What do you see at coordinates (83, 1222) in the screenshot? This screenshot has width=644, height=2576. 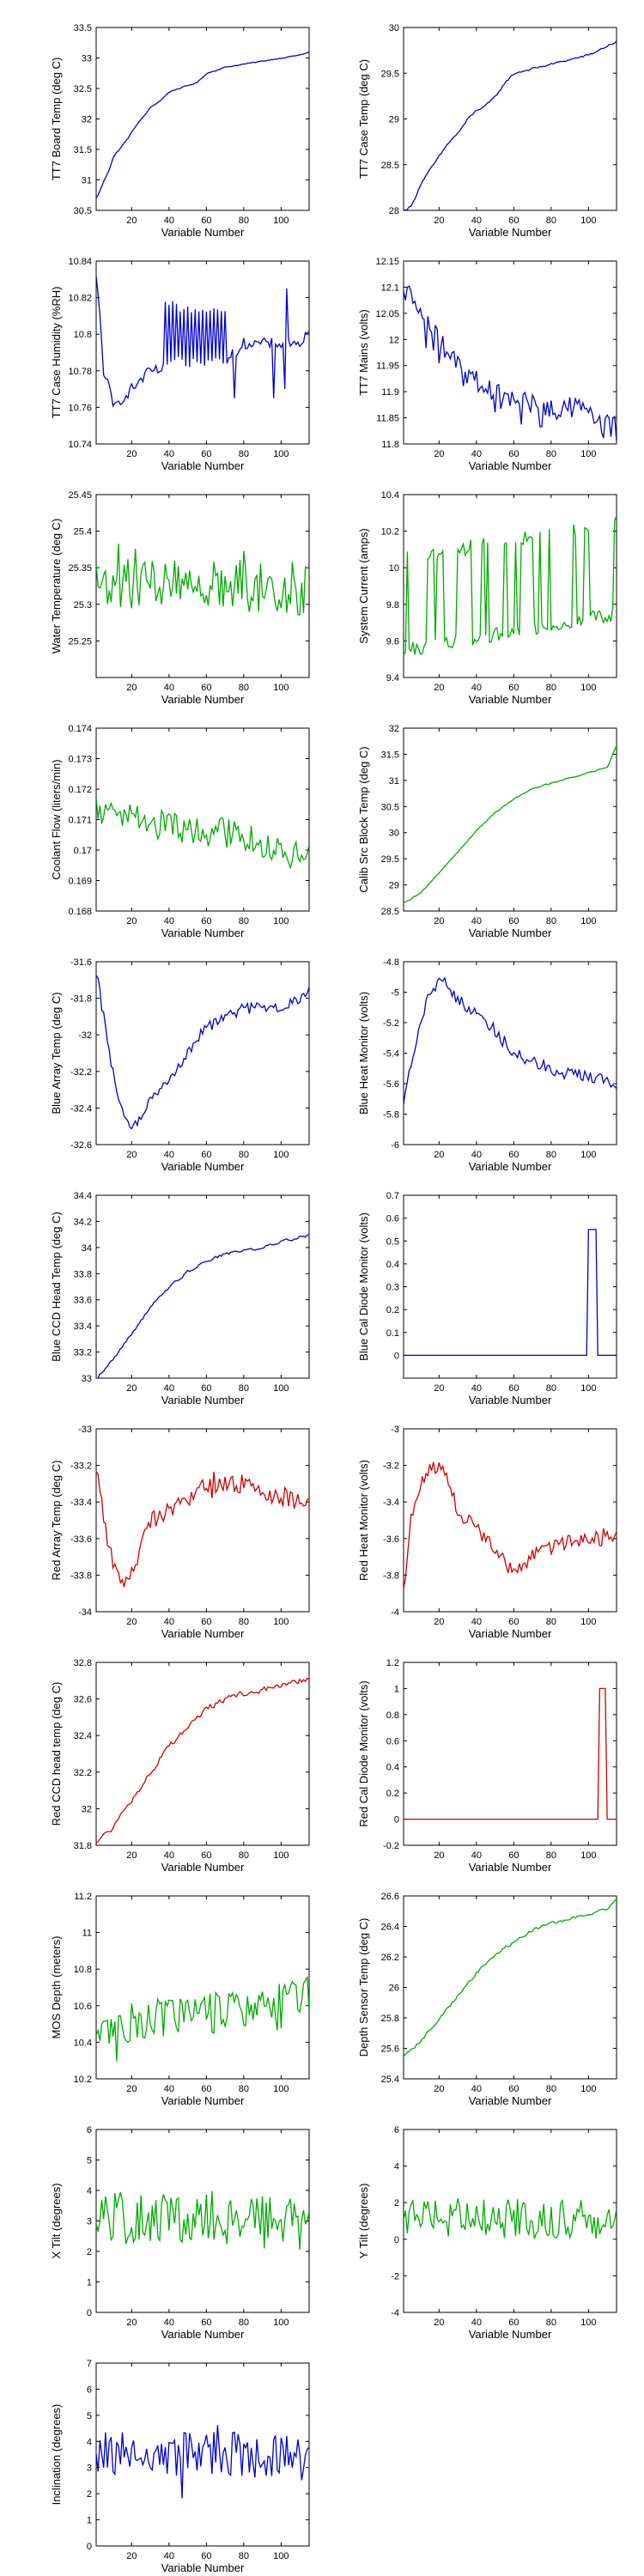 I see `y-tick-label: 34.2` at bounding box center [83, 1222].